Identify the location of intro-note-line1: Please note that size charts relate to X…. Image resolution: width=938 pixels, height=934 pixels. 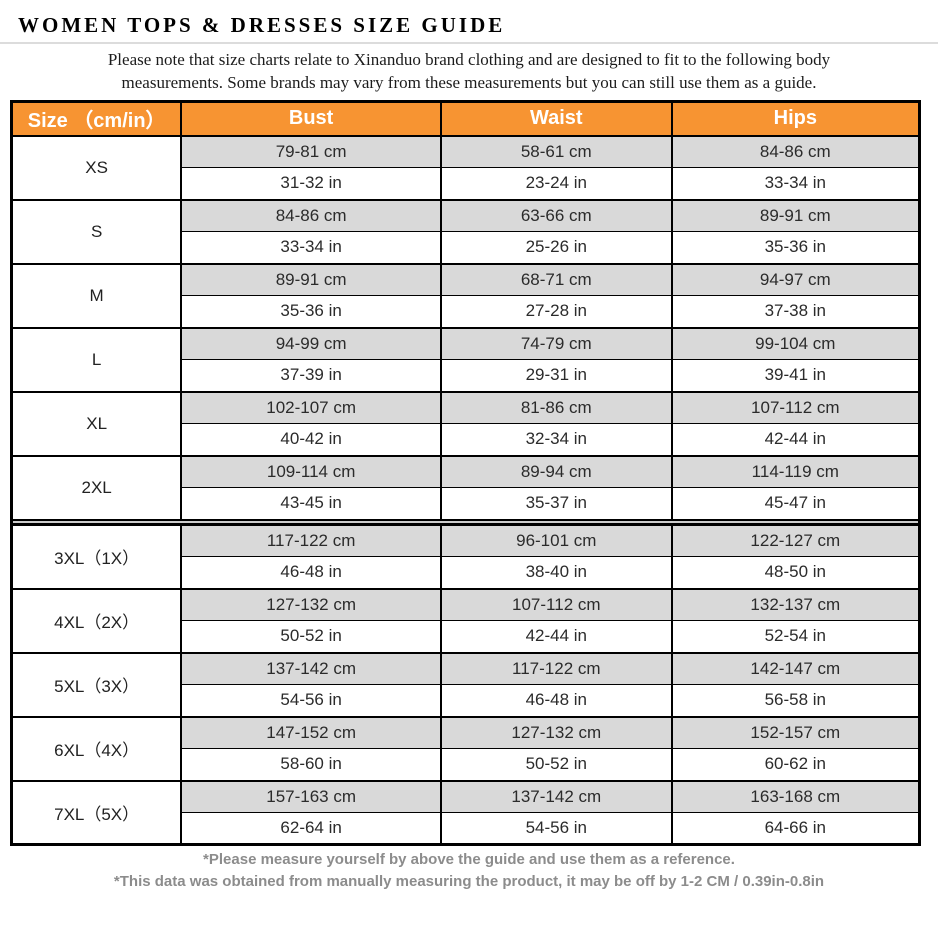
(469, 59).